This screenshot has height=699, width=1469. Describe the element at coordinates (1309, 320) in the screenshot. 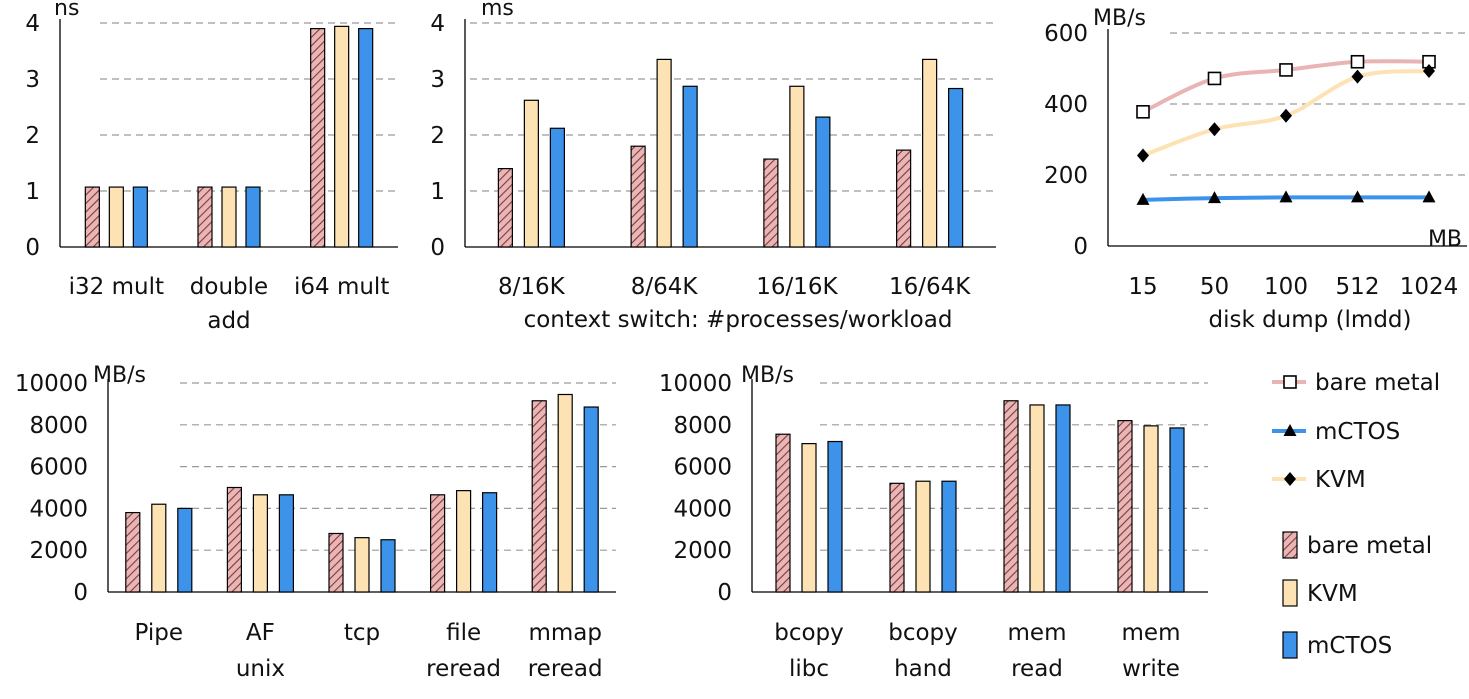

I see `x-axis-title: disk dump (lmdd)` at that location.